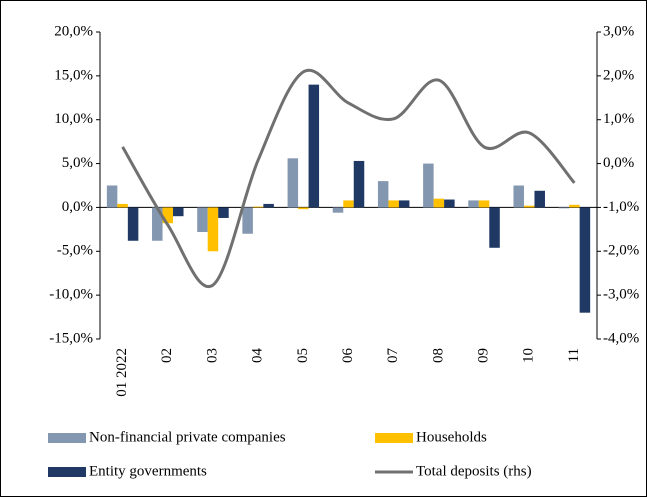 This screenshot has width=647, height=497. I want to click on x-tick-label: 11, so click(574, 355).